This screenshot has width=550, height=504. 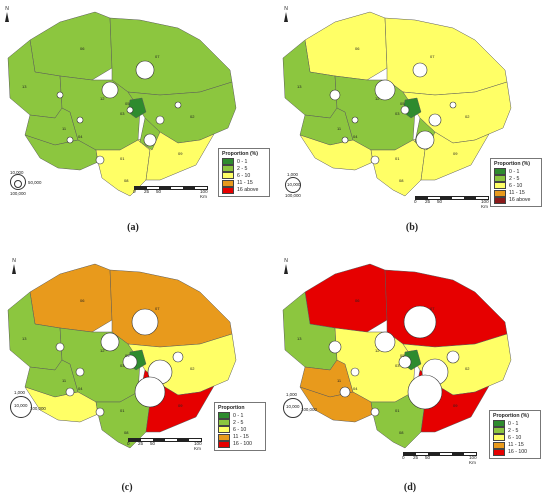 I want to click on legend-row: 6 - 10, so click(x=516, y=186).